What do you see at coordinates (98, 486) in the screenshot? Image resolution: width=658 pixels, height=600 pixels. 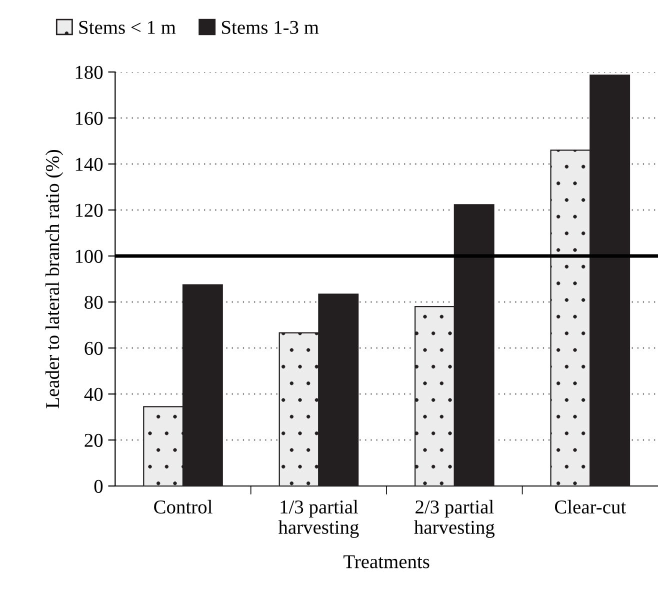 I see `y-tick-label: 0` at bounding box center [98, 486].